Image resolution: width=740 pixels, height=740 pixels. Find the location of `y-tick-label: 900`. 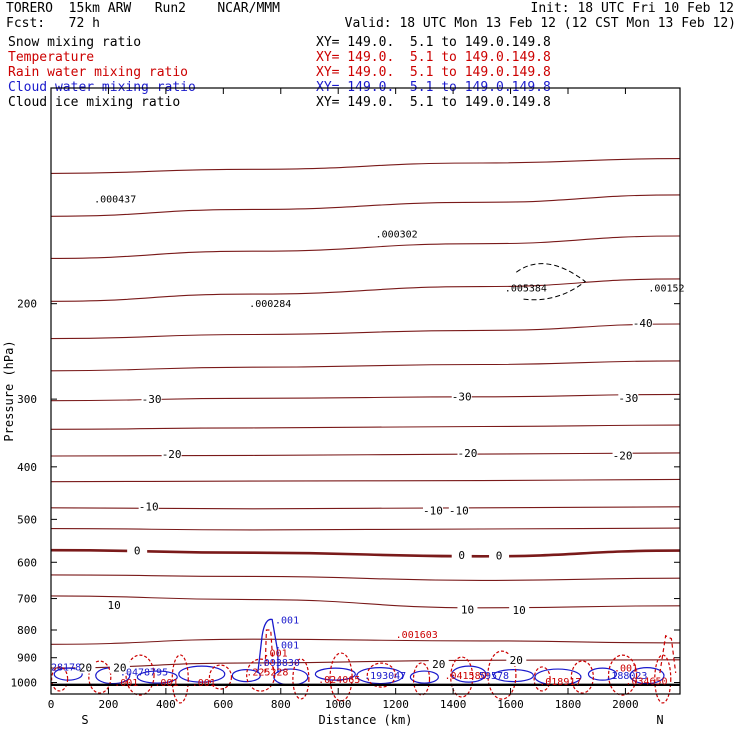

y-tick-label: 900 is located at coordinates (27, 658).